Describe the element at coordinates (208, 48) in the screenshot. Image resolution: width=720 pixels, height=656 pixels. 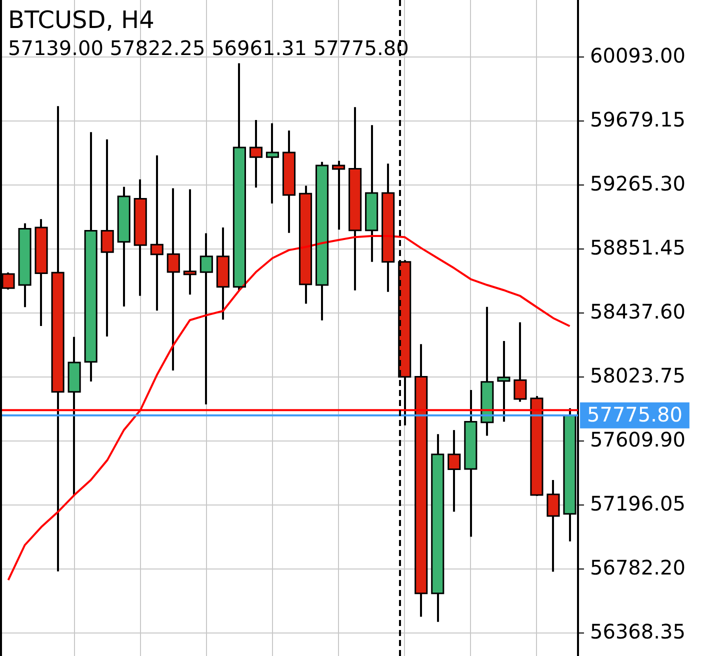
I see `annotation: 57139.00 57822.25 56961.31 57775.80` at that location.